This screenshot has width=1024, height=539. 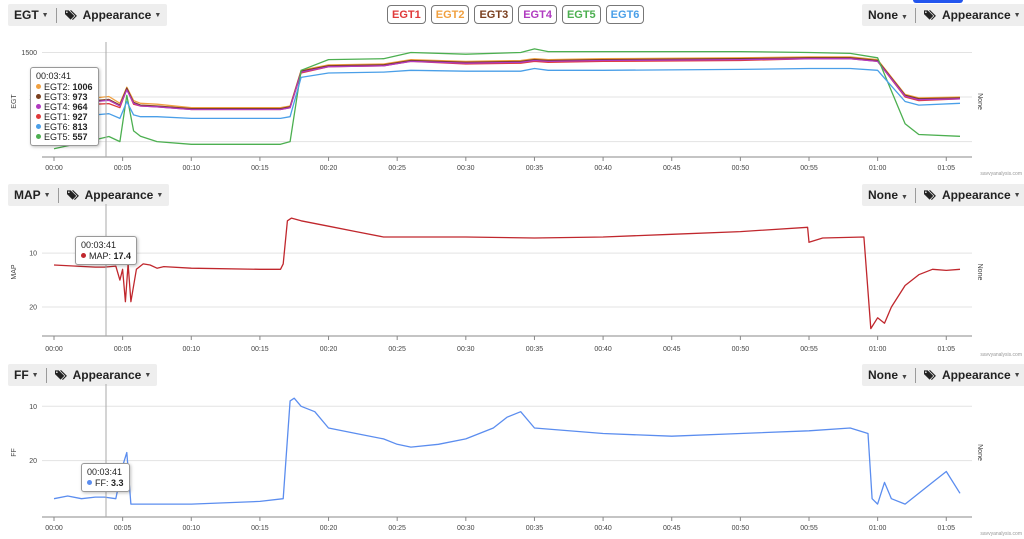 What do you see at coordinates (26, 15) in the screenshot?
I see `egt-metric-selector: EGT` at bounding box center [26, 15].